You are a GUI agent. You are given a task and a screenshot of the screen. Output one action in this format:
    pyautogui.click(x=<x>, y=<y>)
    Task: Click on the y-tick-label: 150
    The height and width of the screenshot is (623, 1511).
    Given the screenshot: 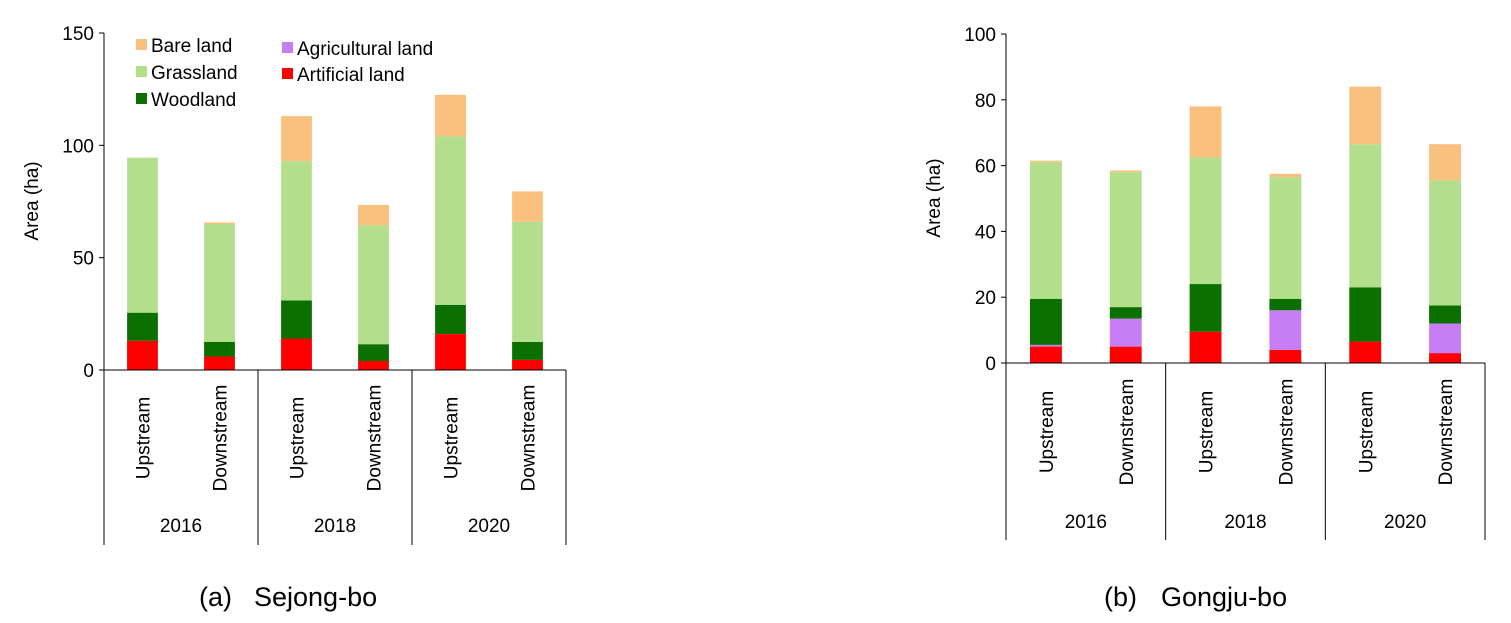 What is the action you would take?
    pyautogui.click(x=78, y=34)
    